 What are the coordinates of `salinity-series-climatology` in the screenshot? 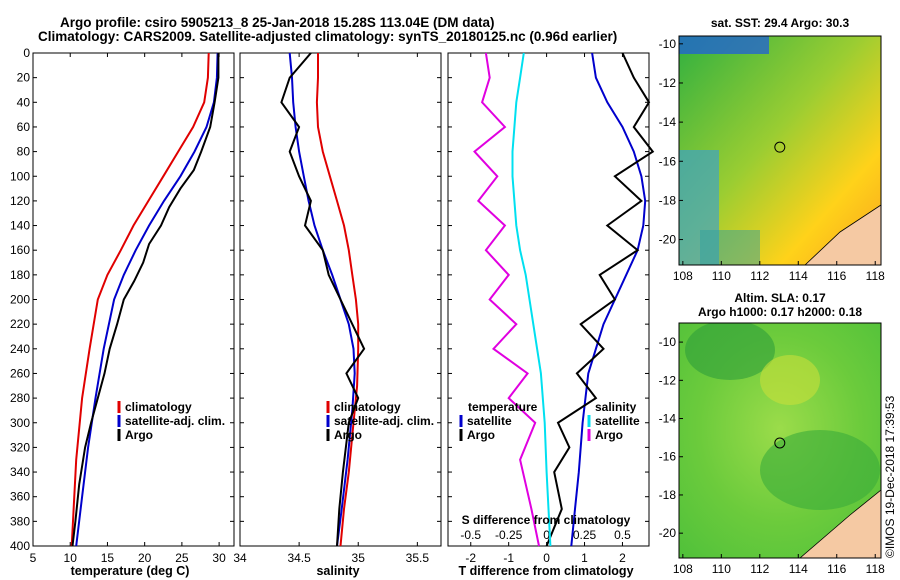 It's located at (337, 300).